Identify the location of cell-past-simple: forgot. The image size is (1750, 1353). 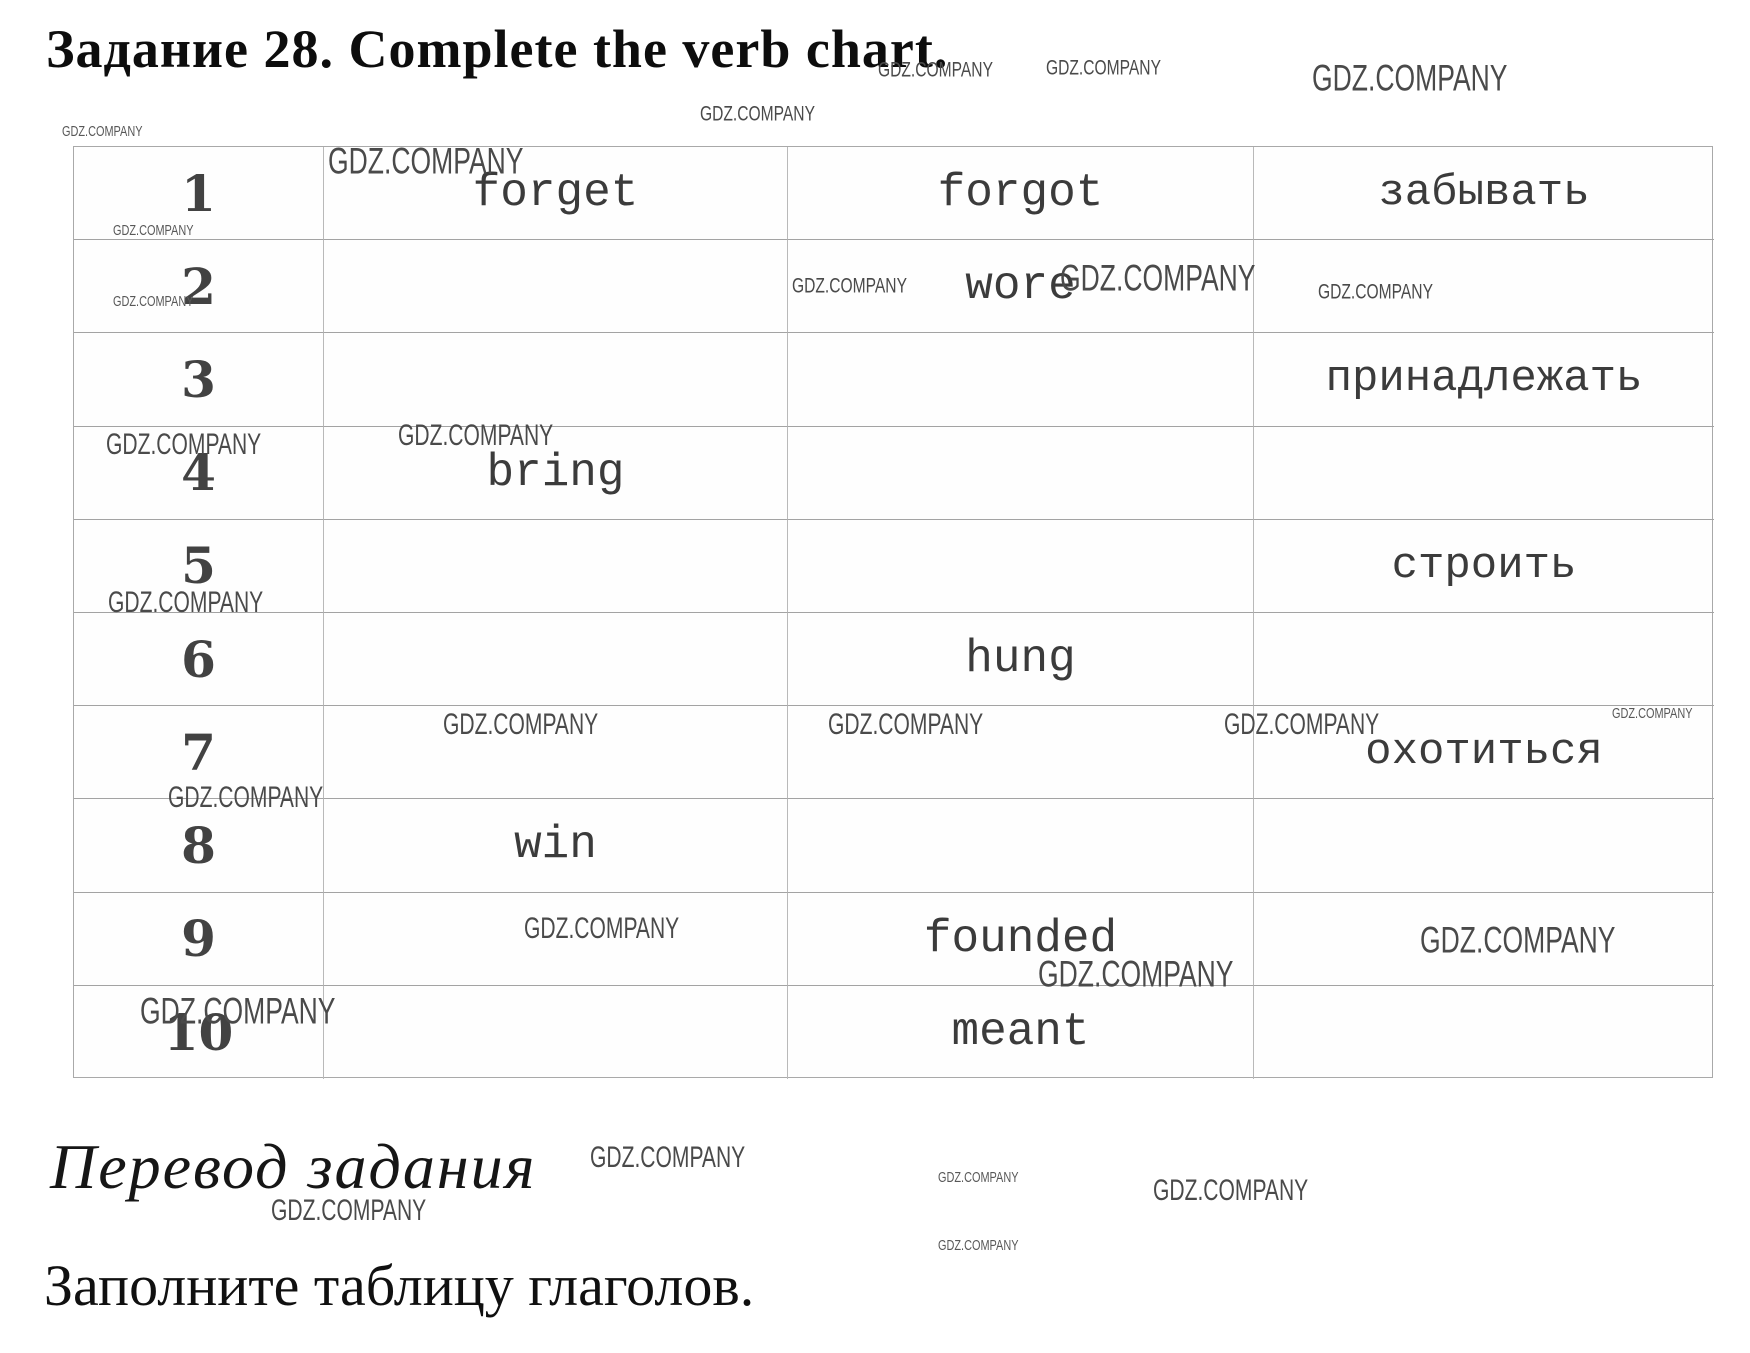
(1021, 194).